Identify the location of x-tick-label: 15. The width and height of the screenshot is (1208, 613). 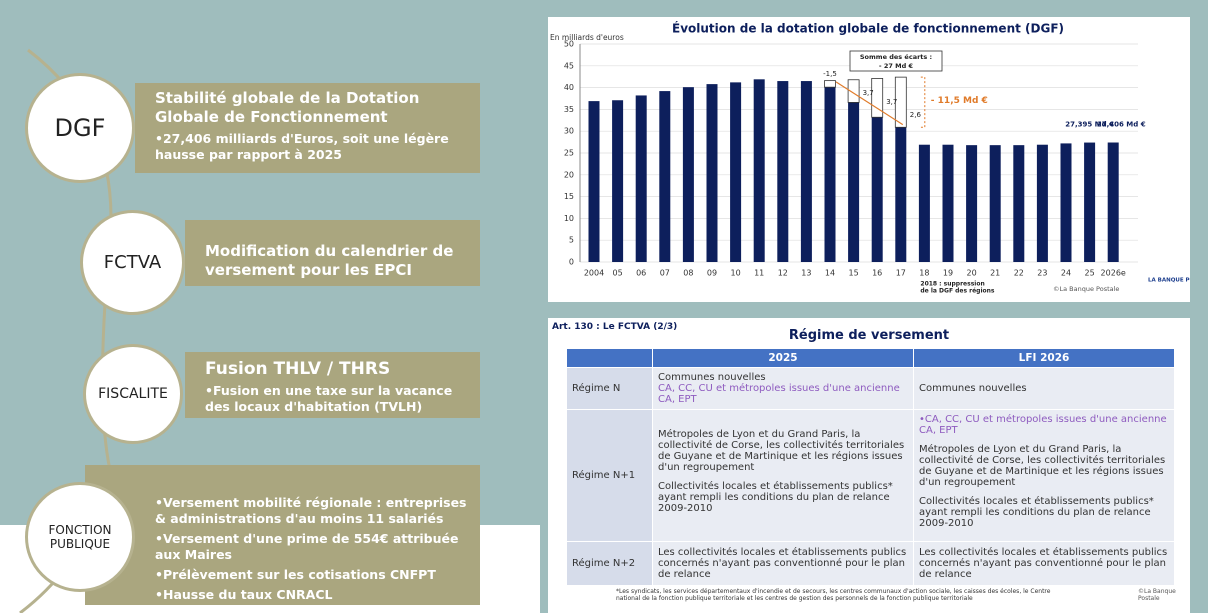
(854, 273).